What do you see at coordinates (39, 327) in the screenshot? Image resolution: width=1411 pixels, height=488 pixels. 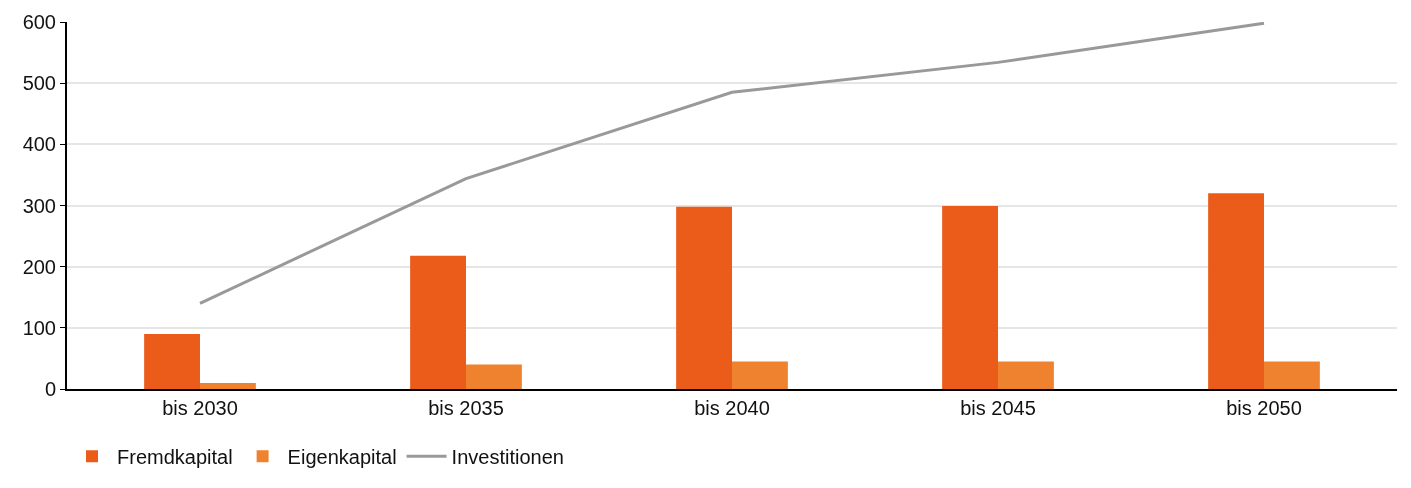 I see `y-tick-label: 100` at bounding box center [39, 327].